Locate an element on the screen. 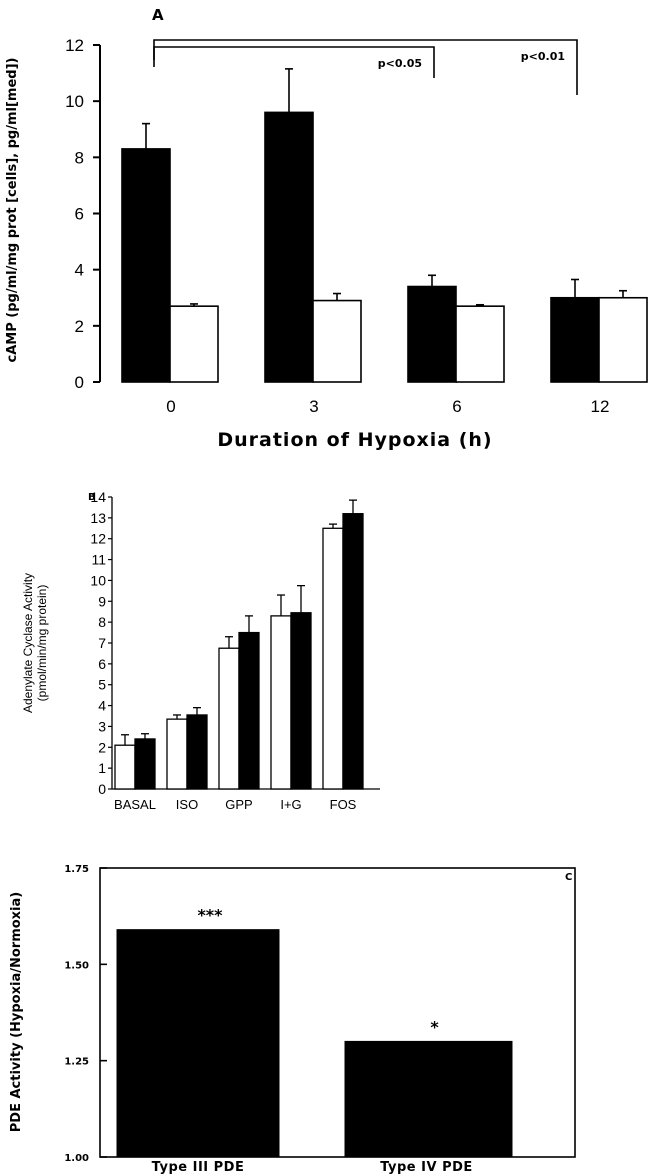 The image size is (652, 1175). panel-b-y-tick-label: 14 is located at coordinates (98, 497).